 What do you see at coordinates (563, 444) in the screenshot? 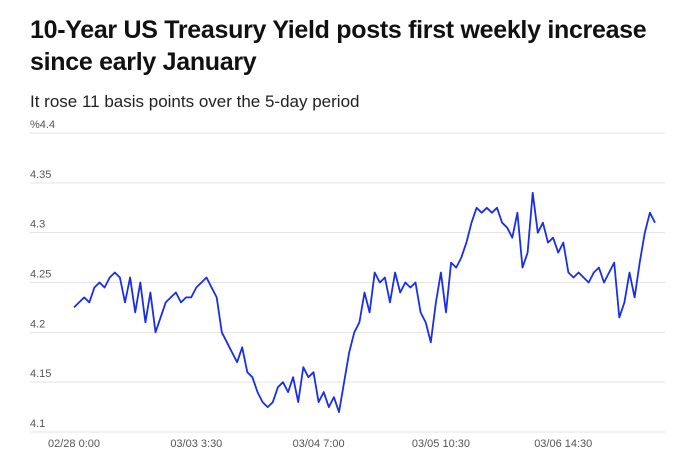
I see `x-tick-label: 03/06 14:30` at bounding box center [563, 444].